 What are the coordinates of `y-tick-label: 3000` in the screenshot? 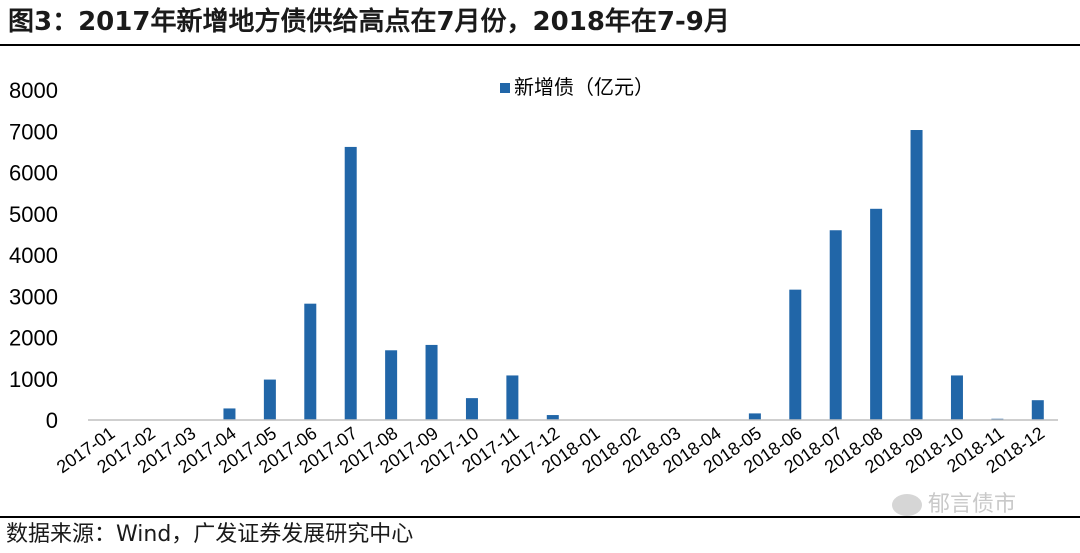 It's located at (33, 296).